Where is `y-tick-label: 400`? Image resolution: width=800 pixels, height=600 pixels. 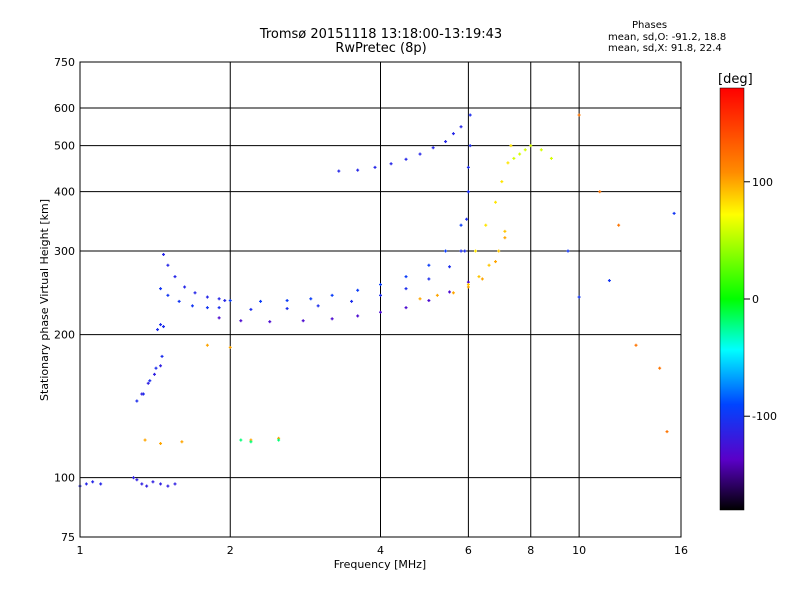 y-tick-label: 400 is located at coordinates (64, 192).